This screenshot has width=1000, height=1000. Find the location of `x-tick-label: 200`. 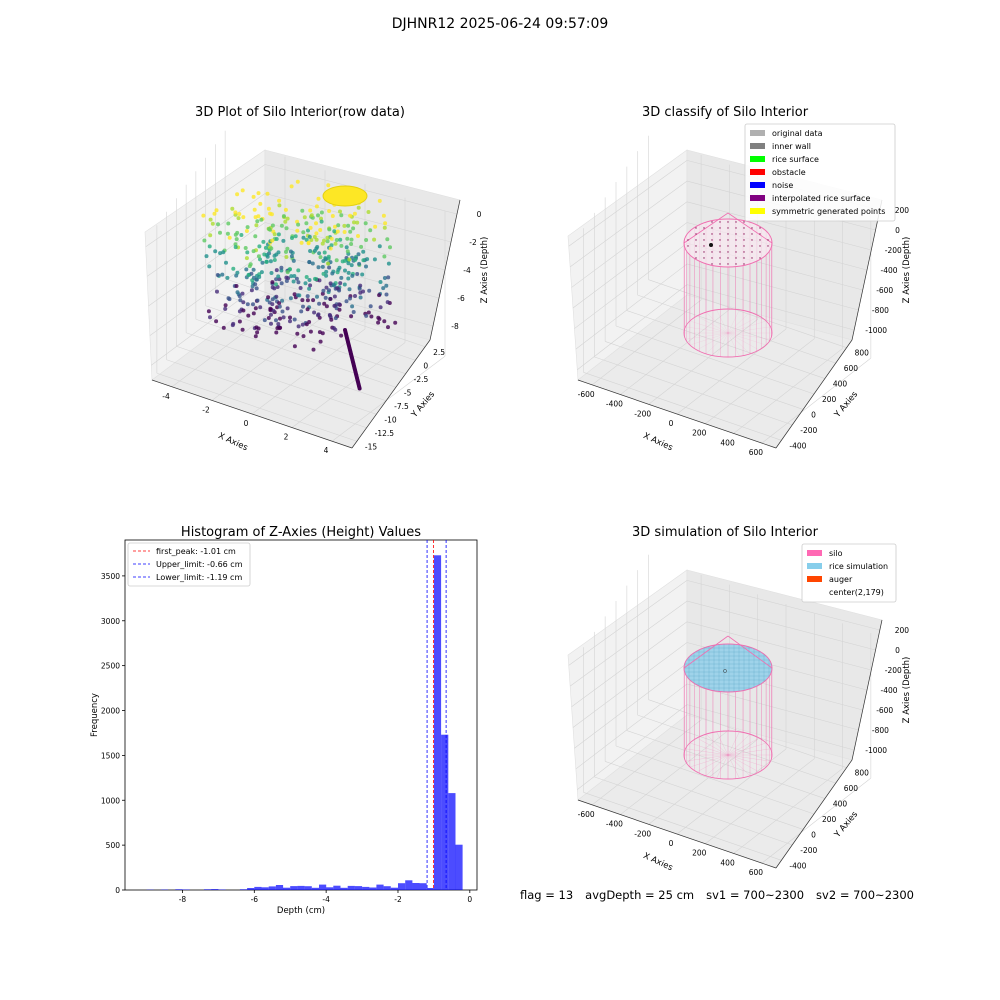

x-tick-label: 200 is located at coordinates (699, 433).